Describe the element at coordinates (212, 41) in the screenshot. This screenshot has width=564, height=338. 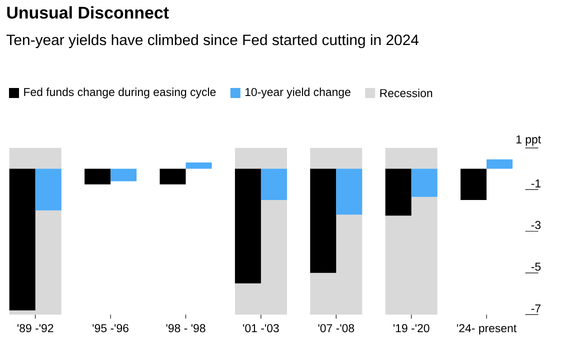
I see `chart-subtitle: Ten-year yields have climbed since Fed started cutting in 2024` at that location.